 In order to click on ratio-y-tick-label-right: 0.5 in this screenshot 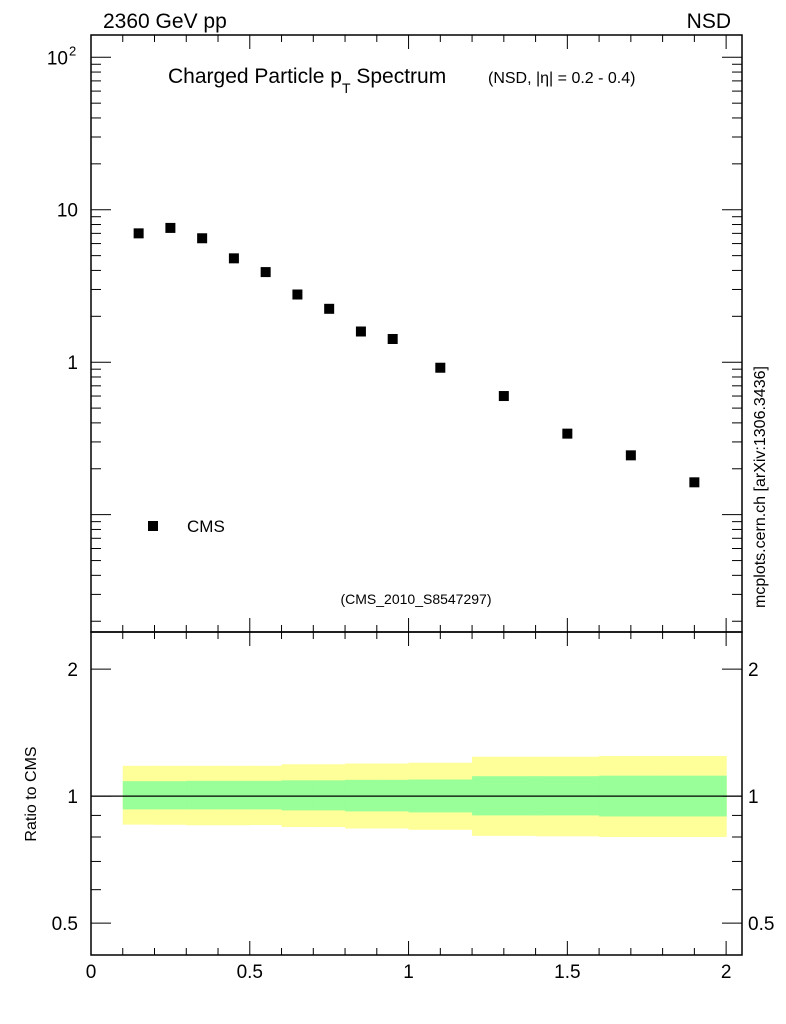, I will do `click(761, 924)`.